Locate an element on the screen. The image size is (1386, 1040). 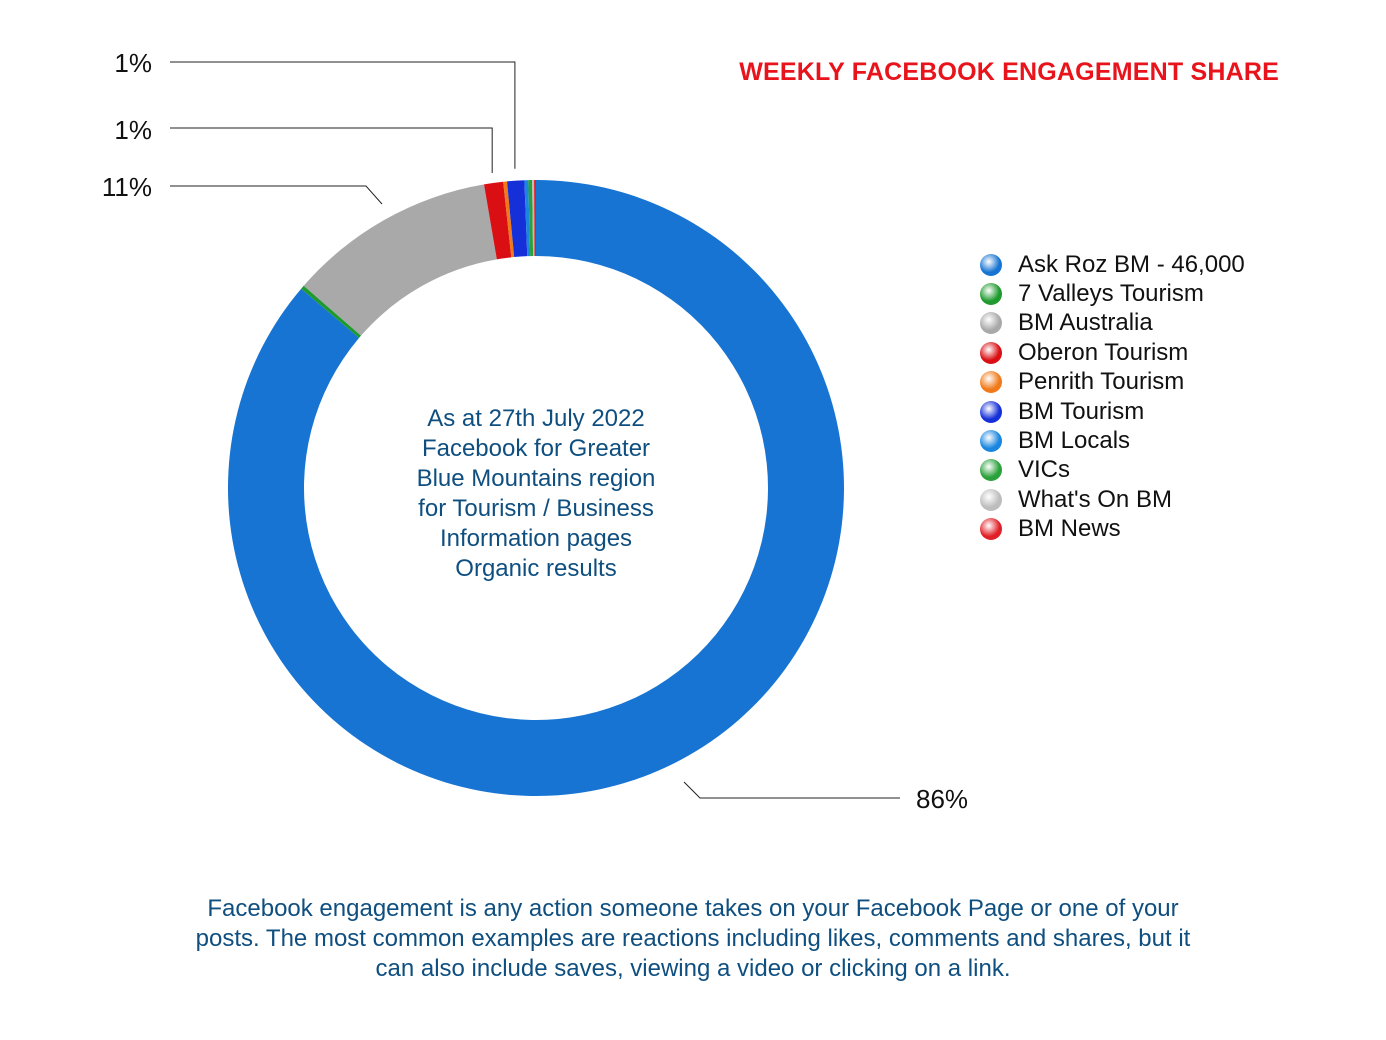
center-text-line: Blue Mountains region is located at coordinates (536, 478).